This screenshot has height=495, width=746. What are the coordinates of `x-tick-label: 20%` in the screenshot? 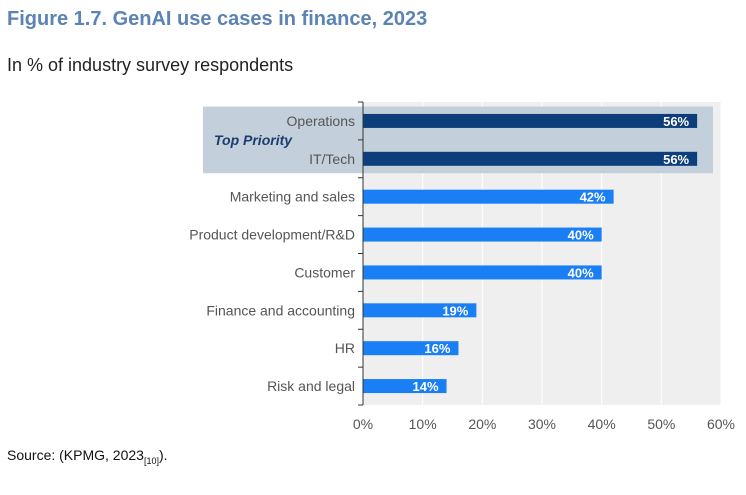 It's located at (482, 424).